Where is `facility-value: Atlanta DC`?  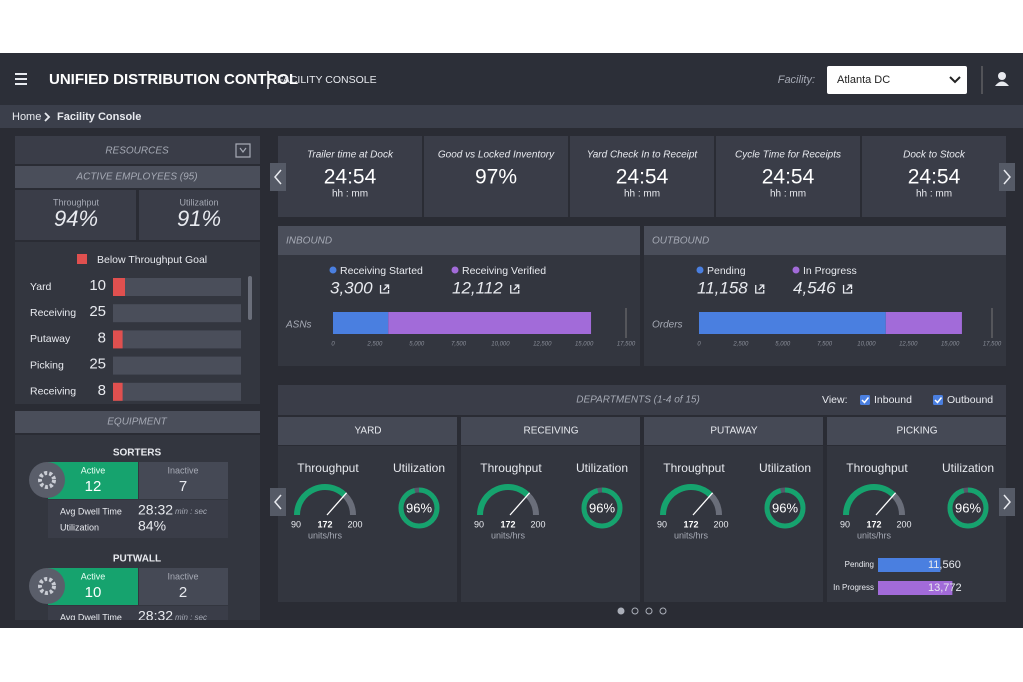 facility-value: Atlanta DC is located at coordinates (863, 80).